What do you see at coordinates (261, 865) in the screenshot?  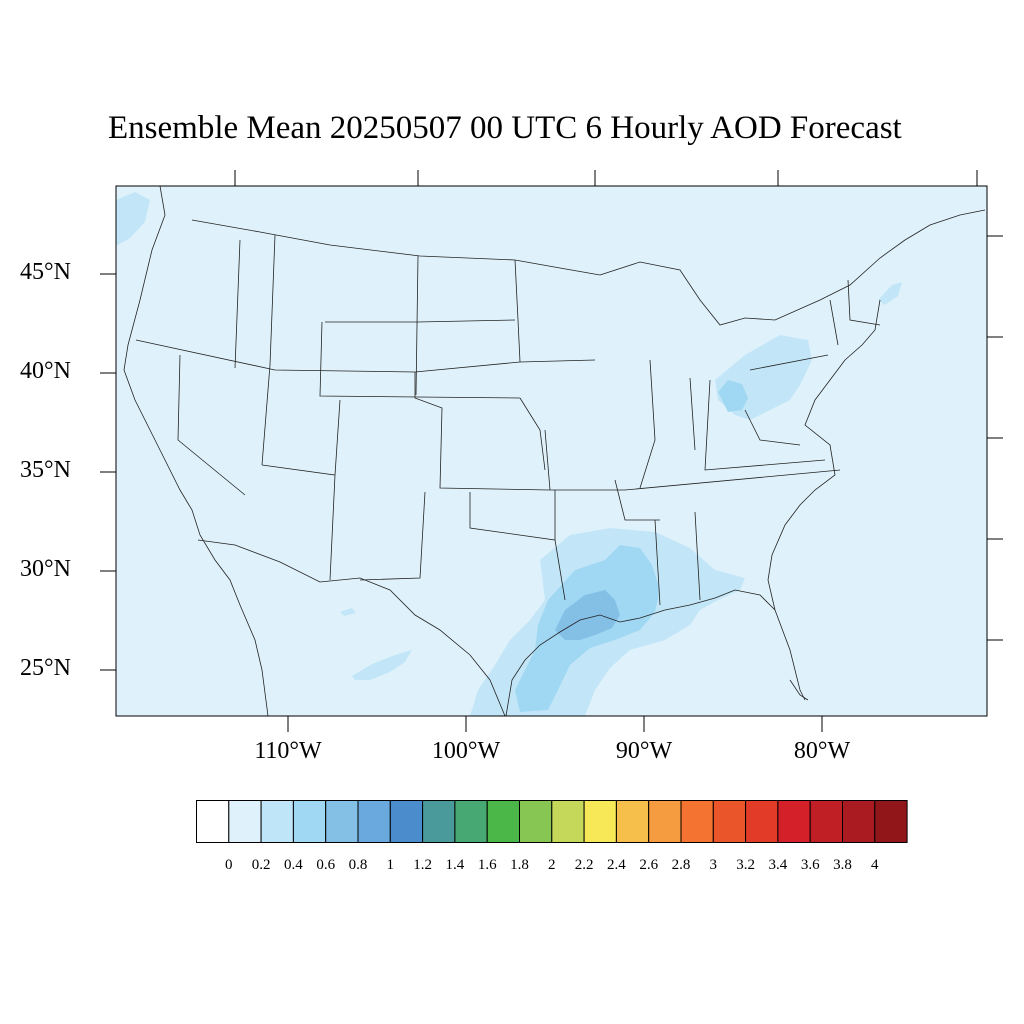 I see `colorbar-tick-label: 0.2` at bounding box center [261, 865].